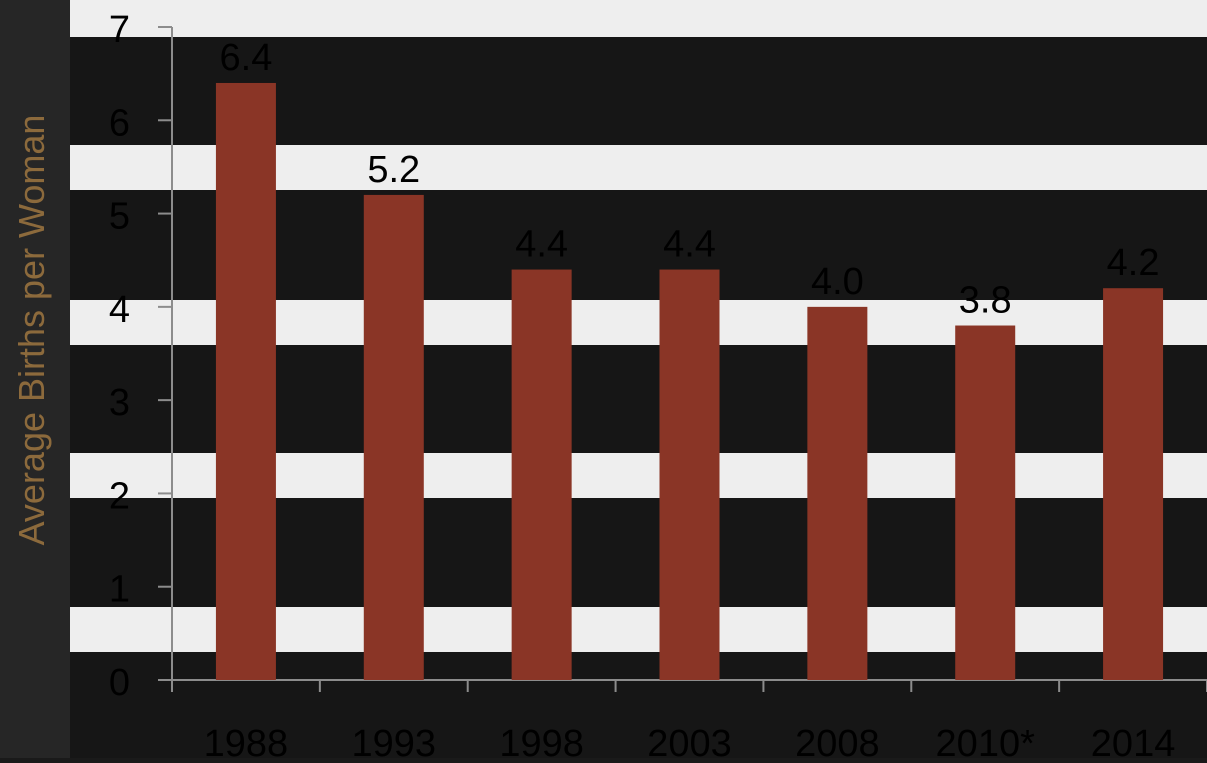  I want to click on data-label: 5.2, so click(393, 170).